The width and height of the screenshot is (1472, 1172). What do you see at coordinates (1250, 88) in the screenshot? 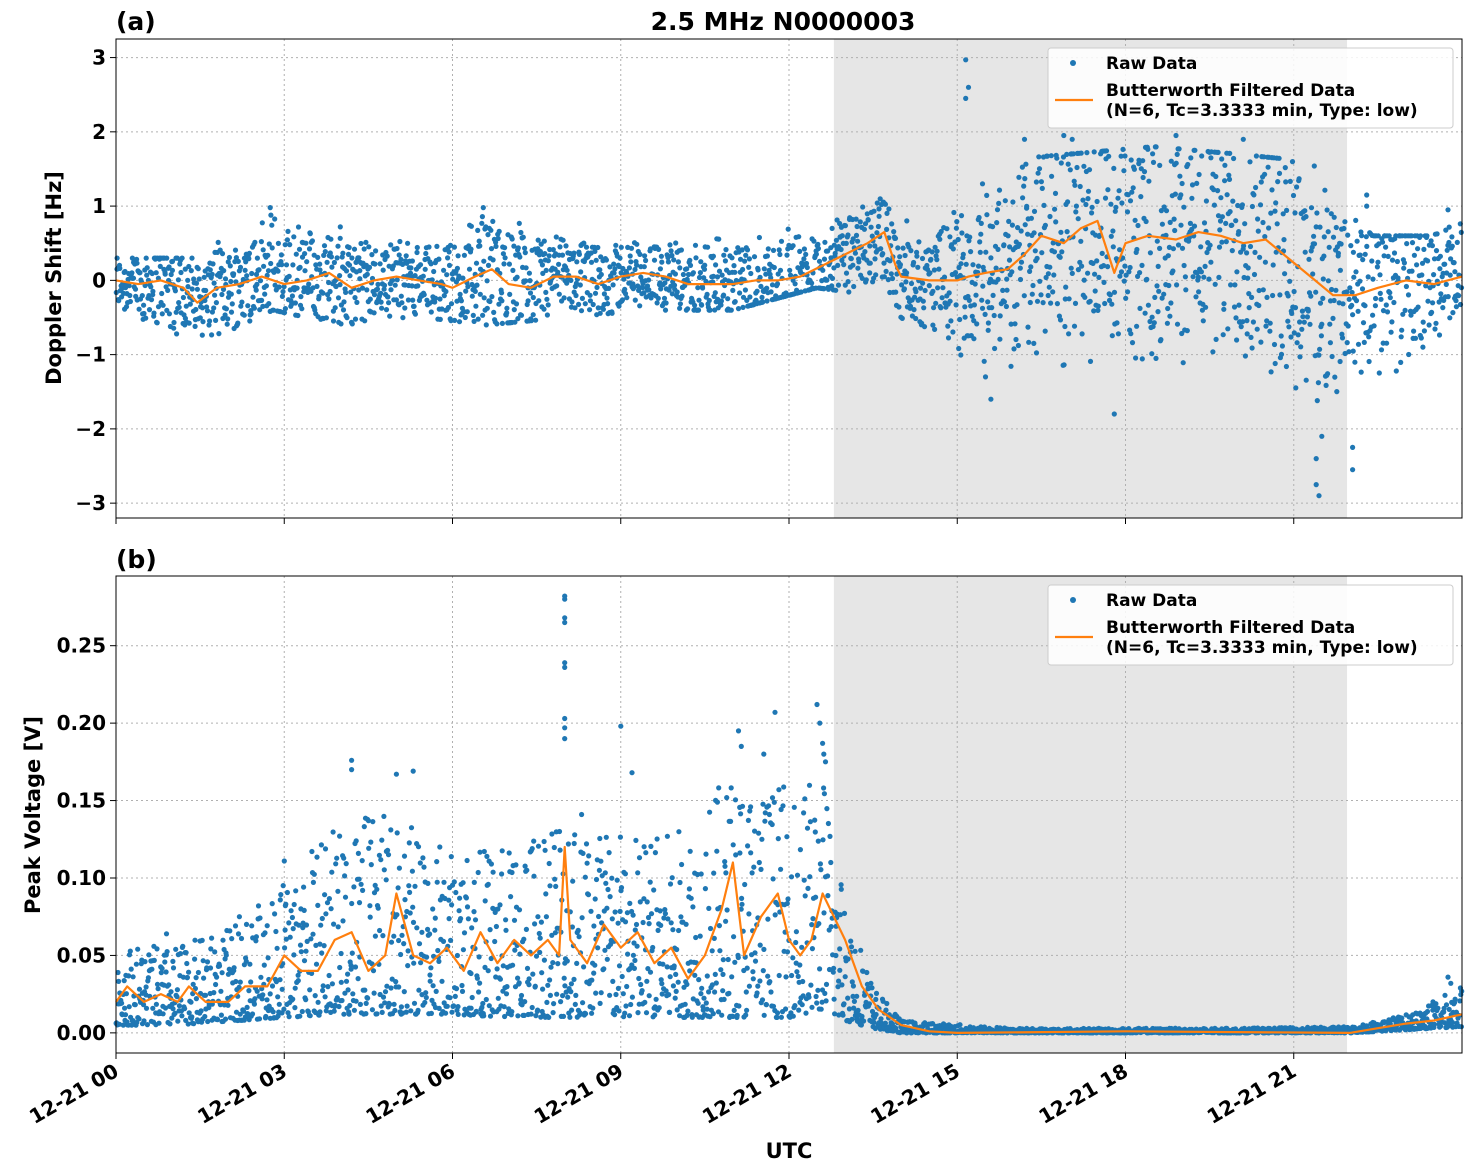
I see `legend-box` at bounding box center [1250, 88].